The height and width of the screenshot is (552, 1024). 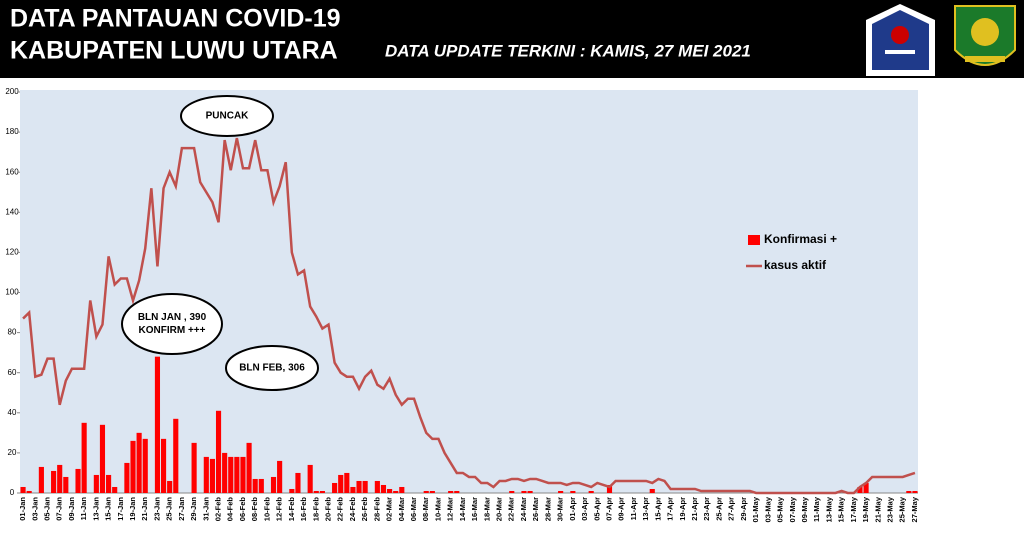 What do you see at coordinates (621, 509) in the screenshot?
I see `x-tick-label: 09-Apr` at bounding box center [621, 509].